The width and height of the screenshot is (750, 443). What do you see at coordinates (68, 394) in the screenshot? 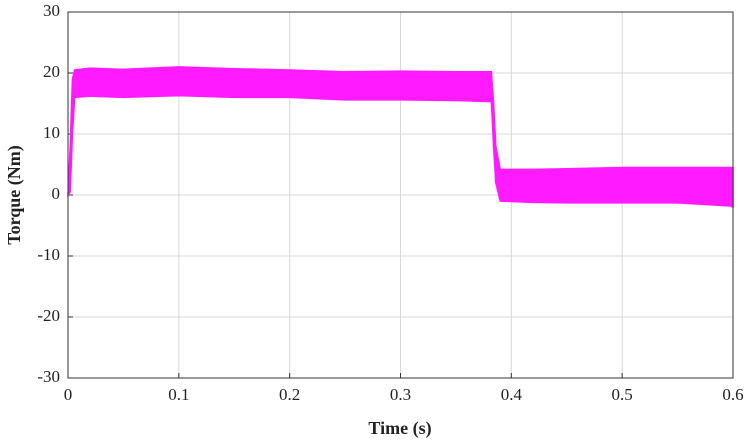
I see `x-tick-label: 0` at bounding box center [68, 394].